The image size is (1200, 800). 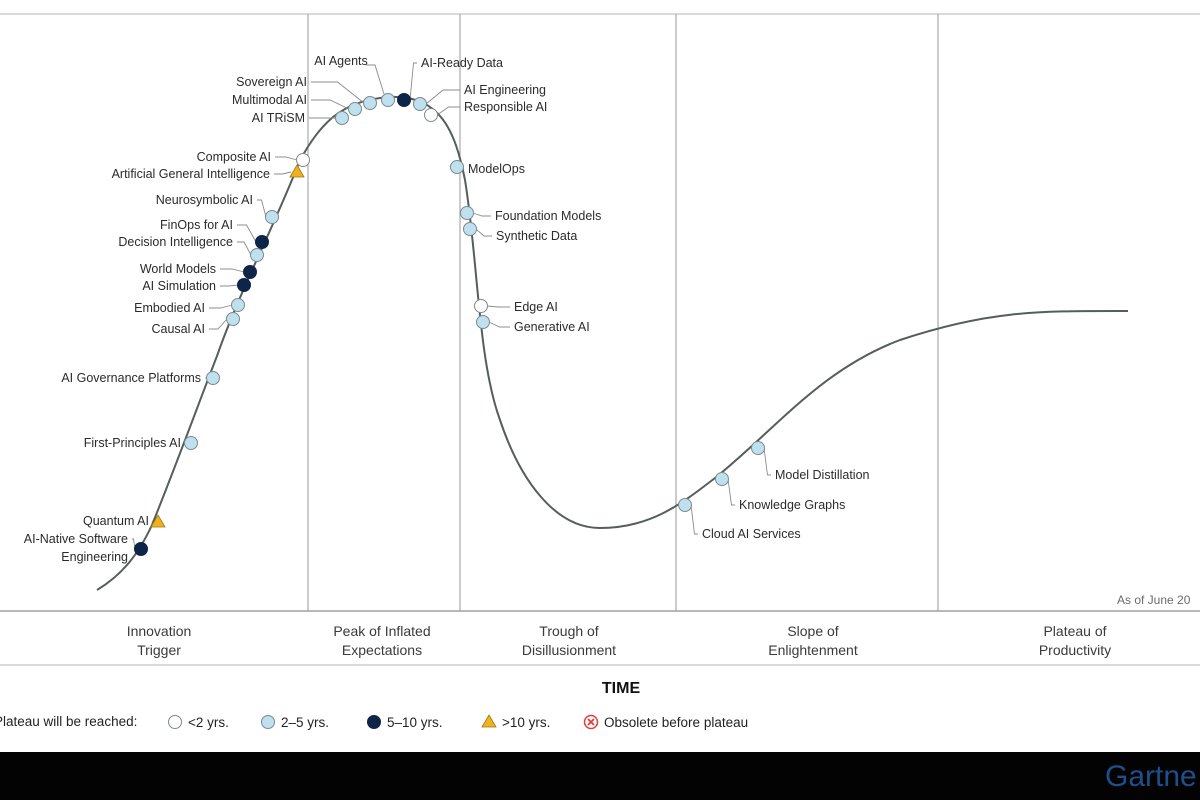 What do you see at coordinates (159, 650) in the screenshot?
I see `phase-label-innovation-trigger-line2: Trigger` at bounding box center [159, 650].